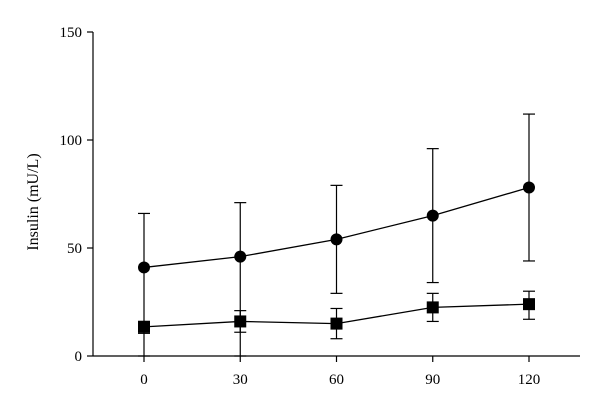 This screenshot has width=600, height=414. I want to click on y-tick-label: 50, so click(74, 249).